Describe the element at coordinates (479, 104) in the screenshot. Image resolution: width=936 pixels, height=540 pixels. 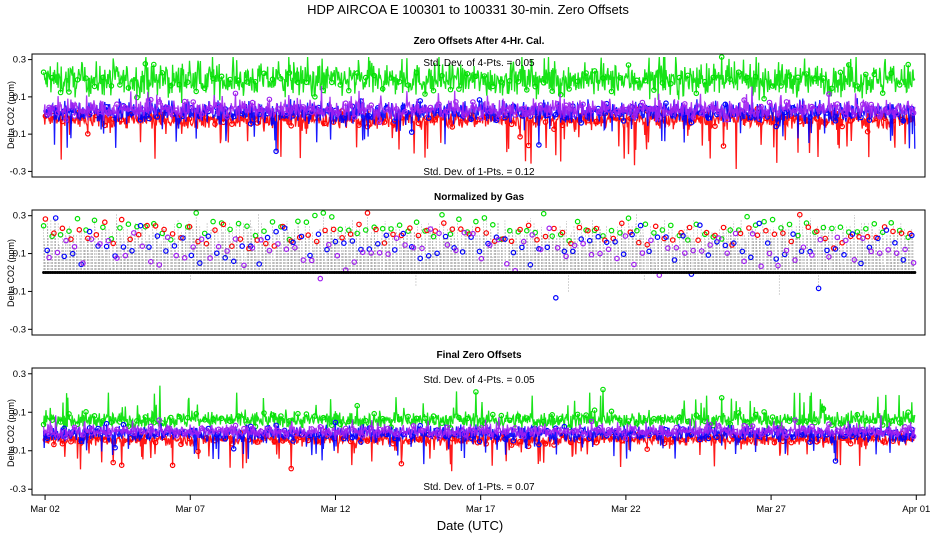
I see `series-line-purple` at that location.